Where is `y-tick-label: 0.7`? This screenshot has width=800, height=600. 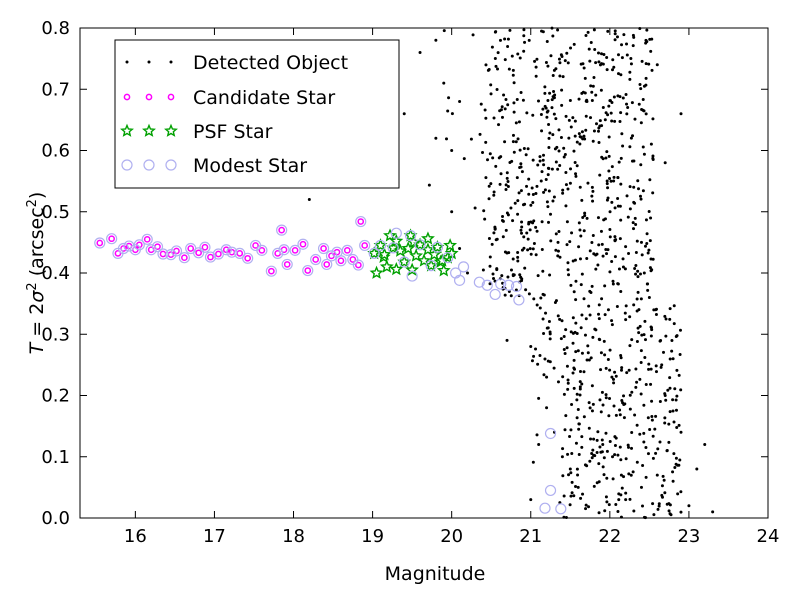 y-tick-label: 0.7 is located at coordinates (55, 89).